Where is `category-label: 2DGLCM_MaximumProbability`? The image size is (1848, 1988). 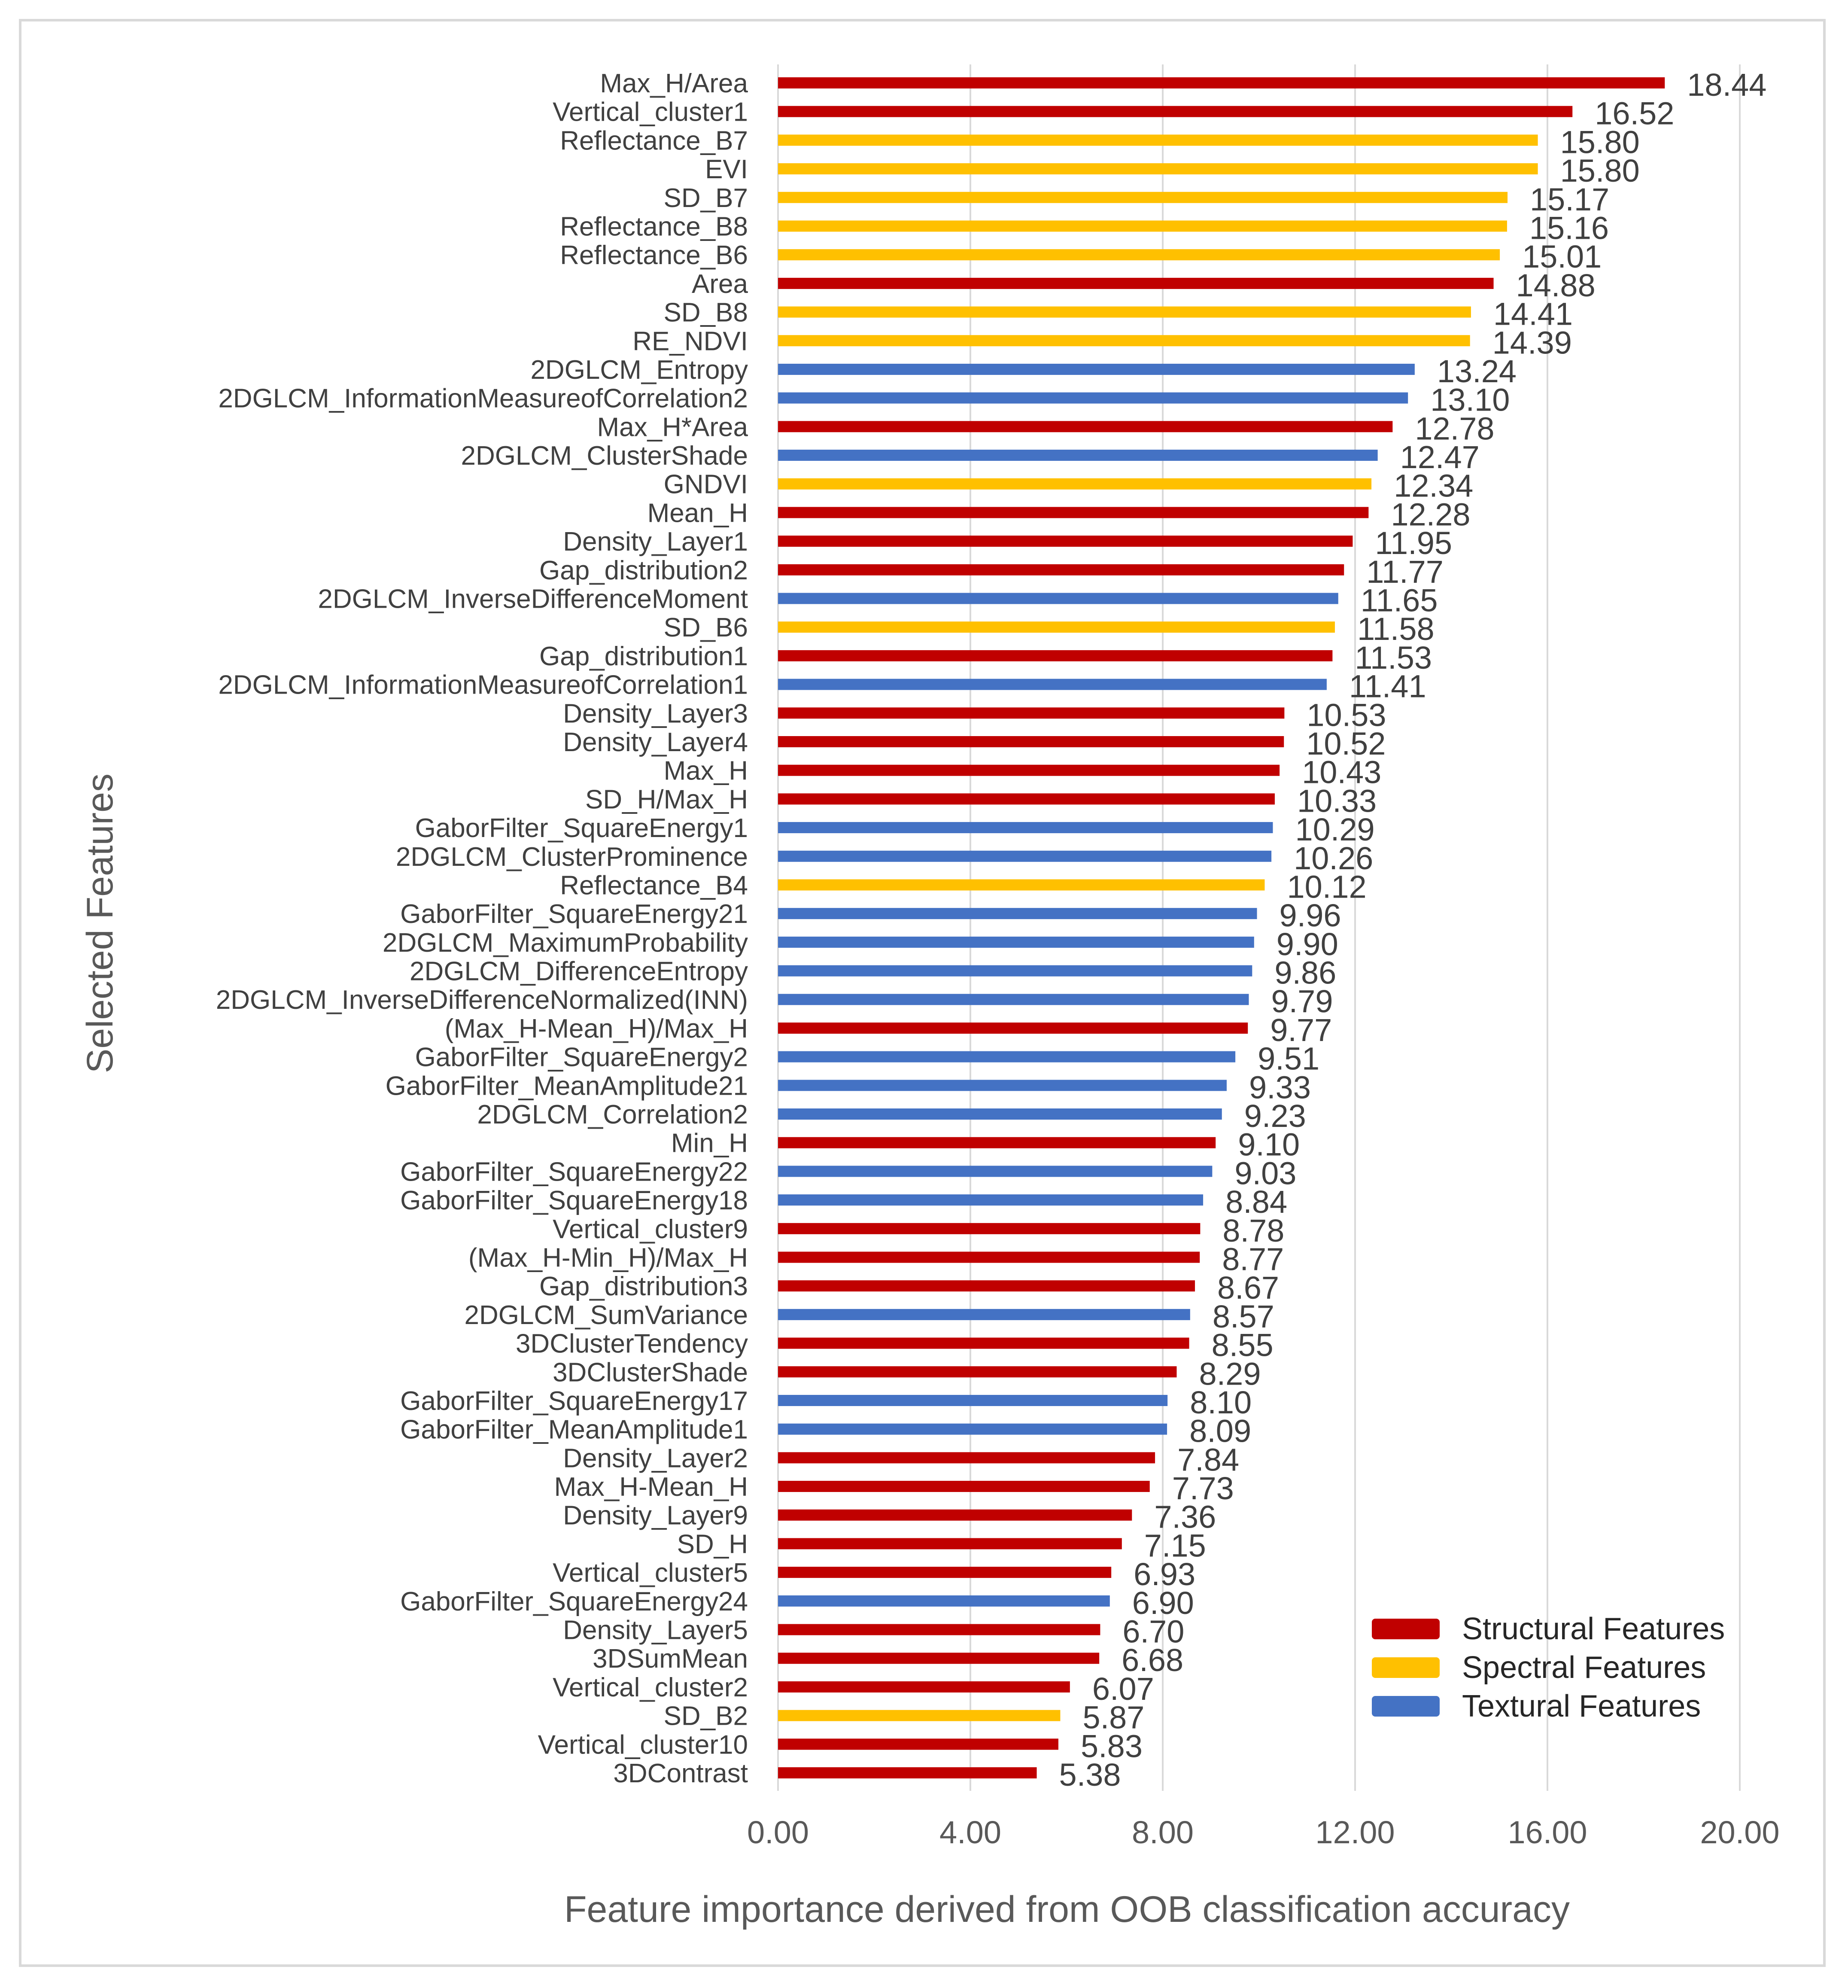
category-label: 2DGLCM_MaximumProbability is located at coordinates (565, 943).